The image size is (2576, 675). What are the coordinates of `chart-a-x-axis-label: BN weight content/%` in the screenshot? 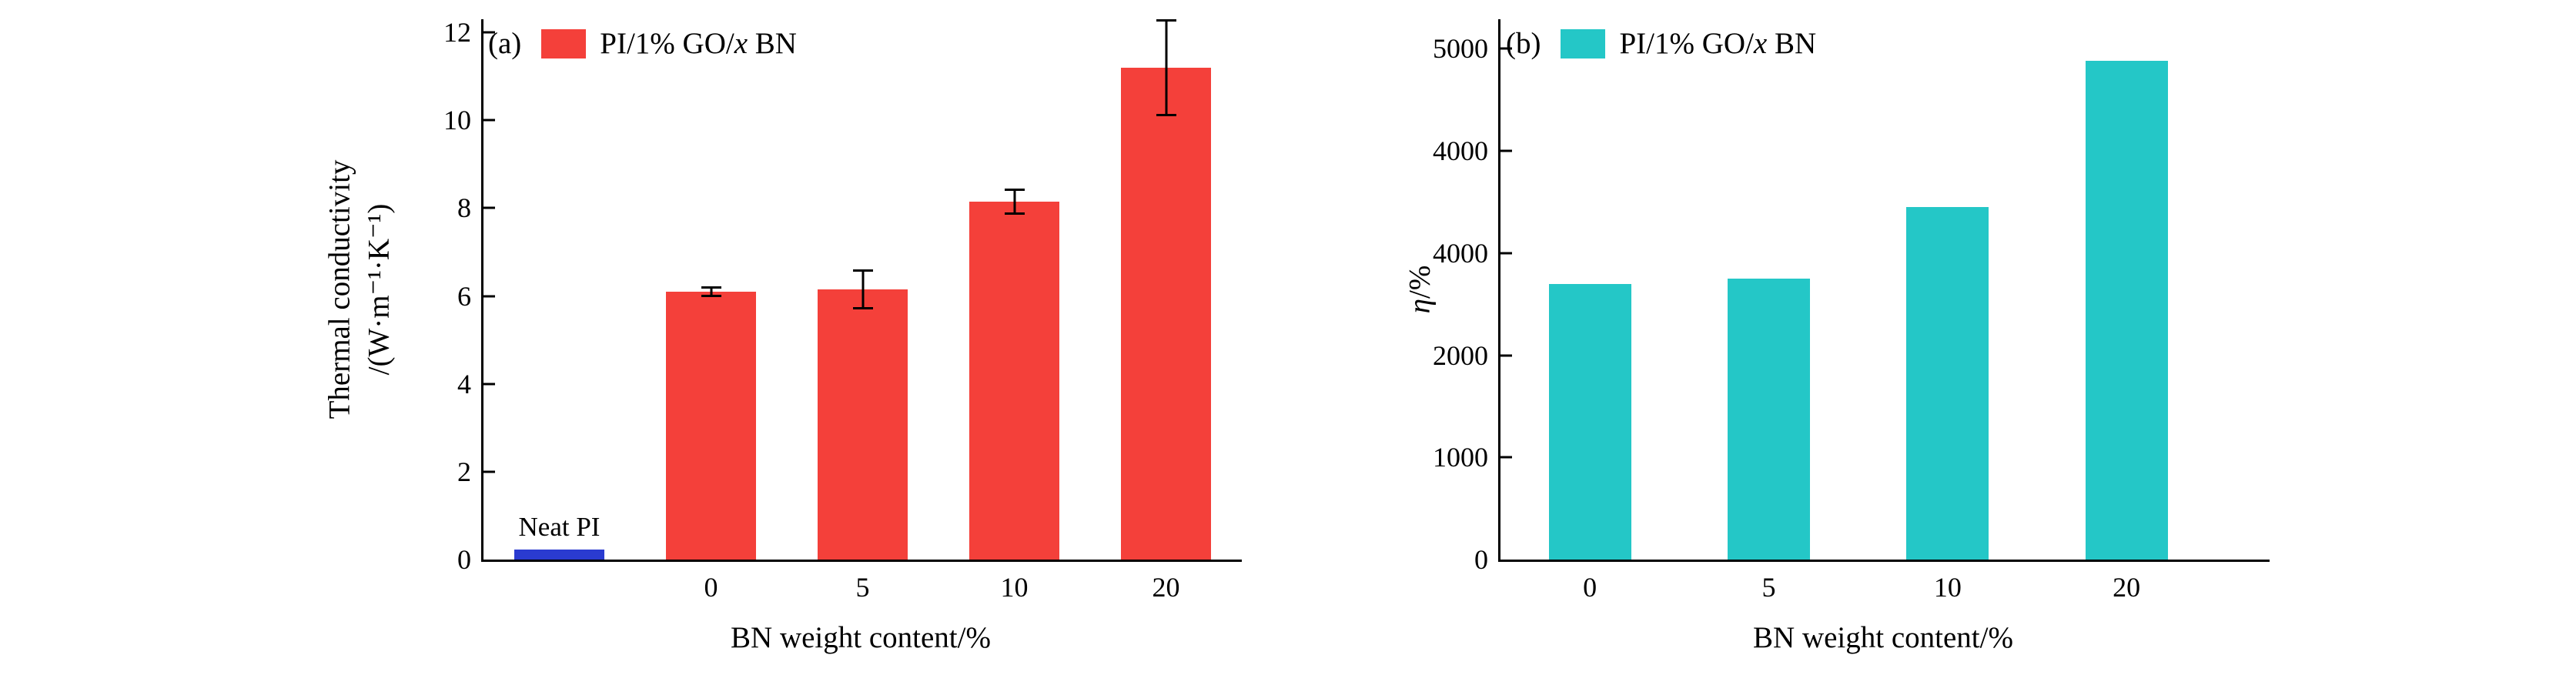 It's located at (861, 637).